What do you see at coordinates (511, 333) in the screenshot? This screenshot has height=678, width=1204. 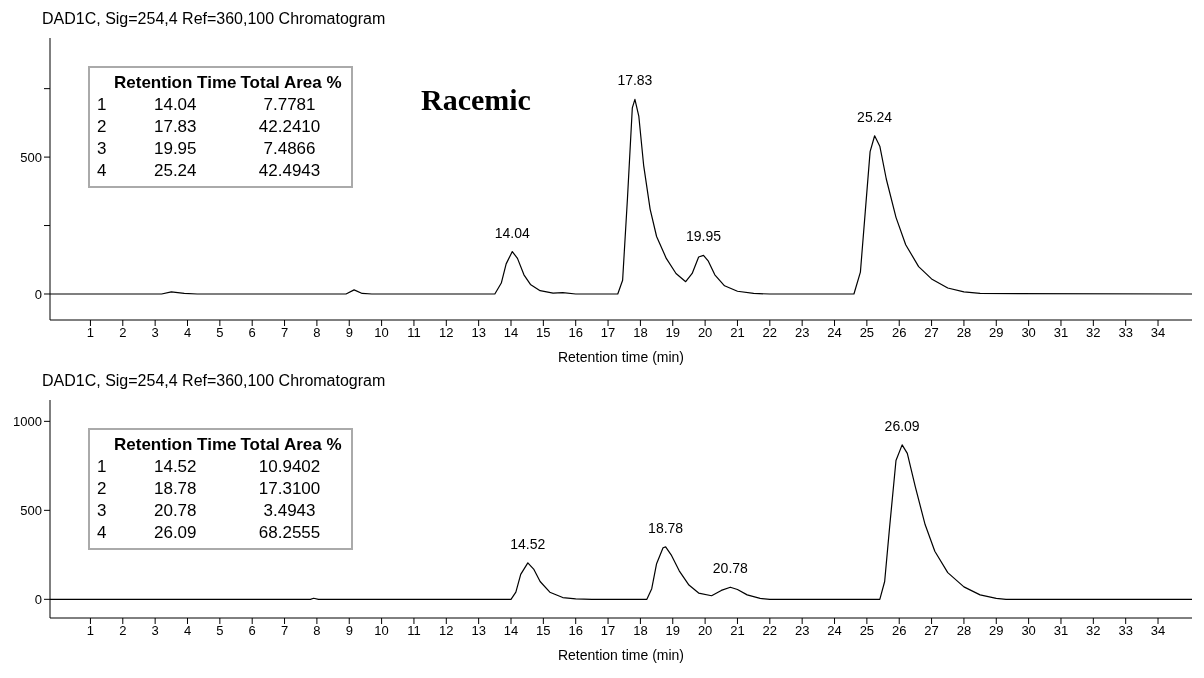 I see `x-tick-label: 14` at bounding box center [511, 333].